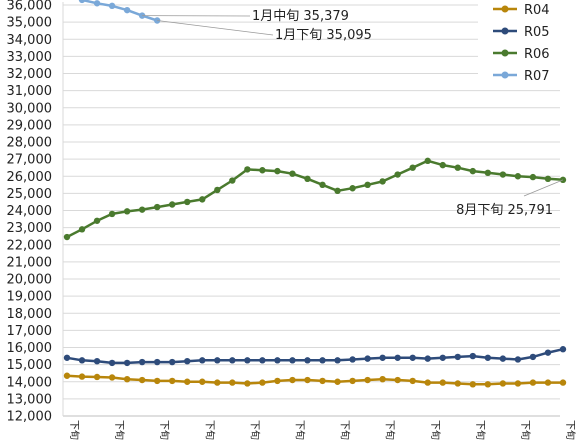 The height and width of the screenshot is (446, 578). What do you see at coordinates (30, 160) in the screenshot?
I see `y-tick-label: 27,000` at bounding box center [30, 160].